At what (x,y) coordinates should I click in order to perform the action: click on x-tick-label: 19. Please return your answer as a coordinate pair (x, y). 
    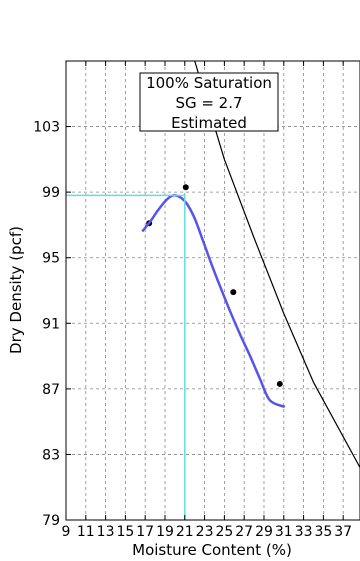
    Looking at the image, I should click on (165, 532).